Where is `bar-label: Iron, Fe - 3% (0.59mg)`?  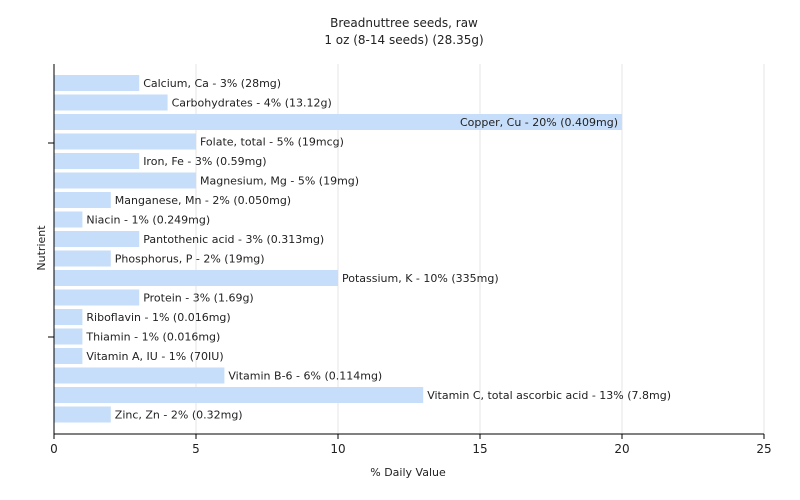 bar-label: Iron, Fe - 3% (0.59mg) is located at coordinates (204, 161).